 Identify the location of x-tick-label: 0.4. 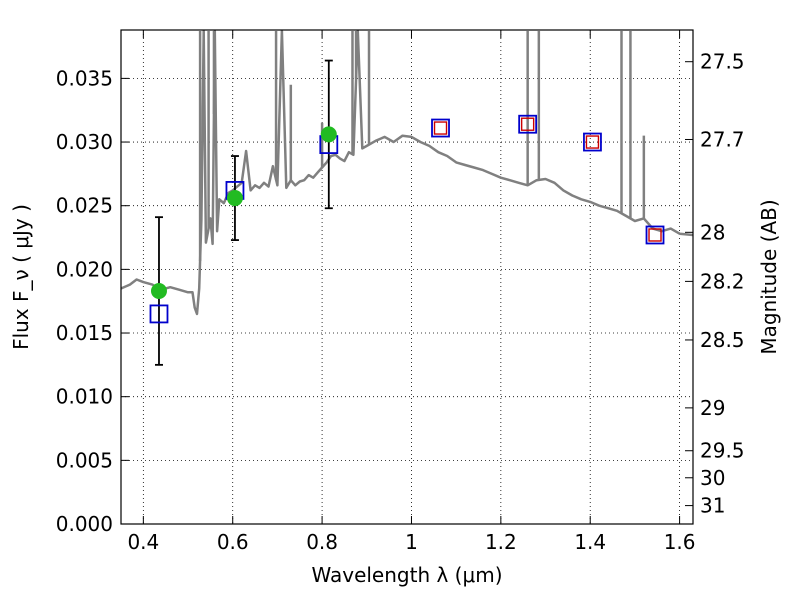
(143, 542).